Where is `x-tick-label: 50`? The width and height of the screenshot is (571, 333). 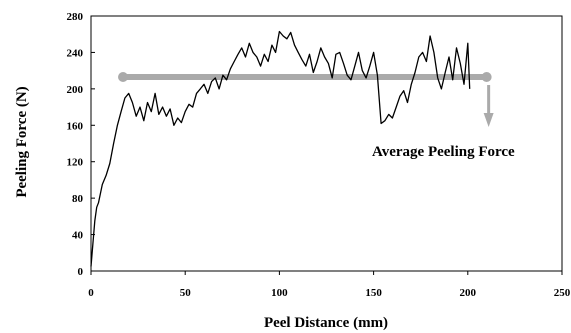
x-tick-label: 50 is located at coordinates (186, 293).